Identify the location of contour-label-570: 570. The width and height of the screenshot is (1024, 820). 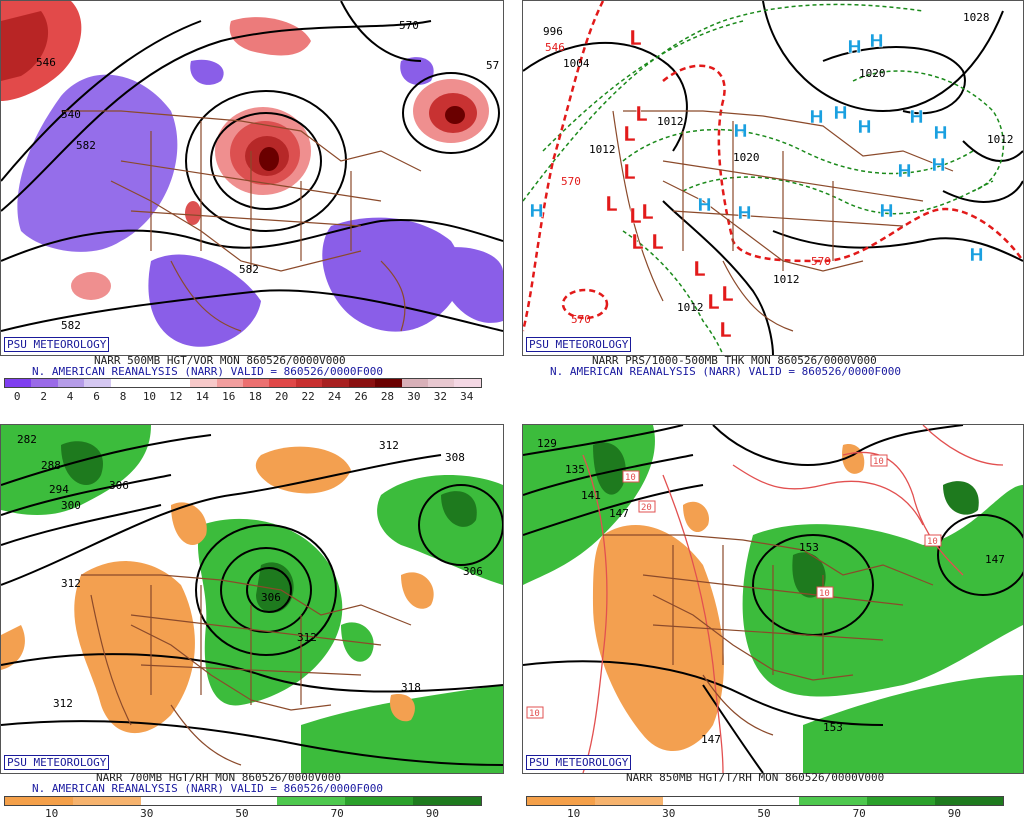
(409, 25).